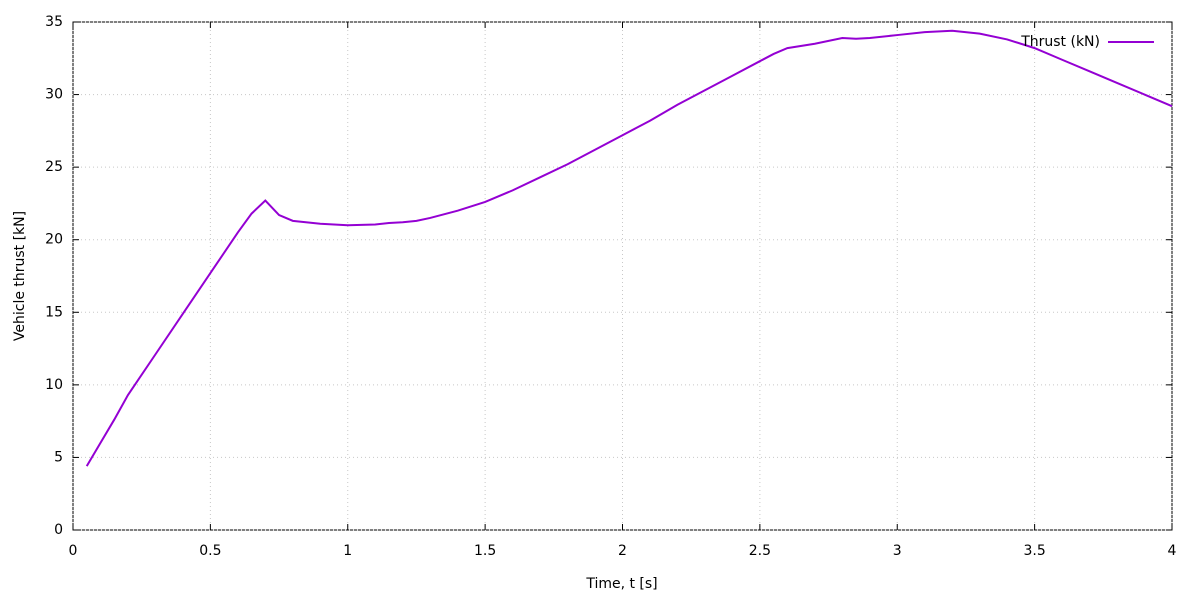 Image resolution: width=1200 pixels, height=600 pixels. I want to click on y-tick-label: 35, so click(54, 22).